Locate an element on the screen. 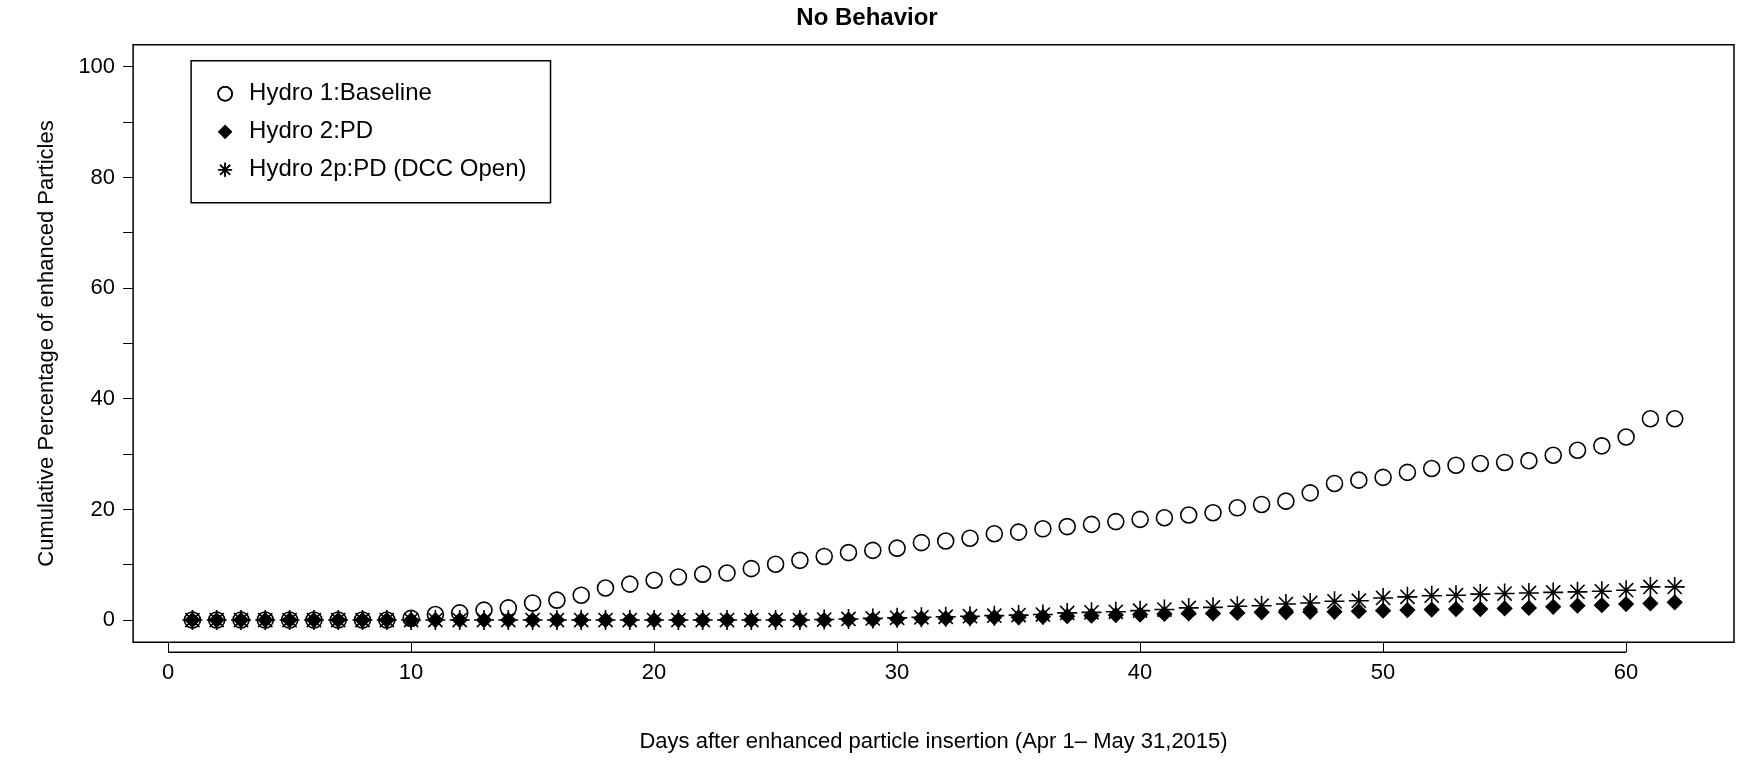  x-tick-label: 40 is located at coordinates (1140, 672).